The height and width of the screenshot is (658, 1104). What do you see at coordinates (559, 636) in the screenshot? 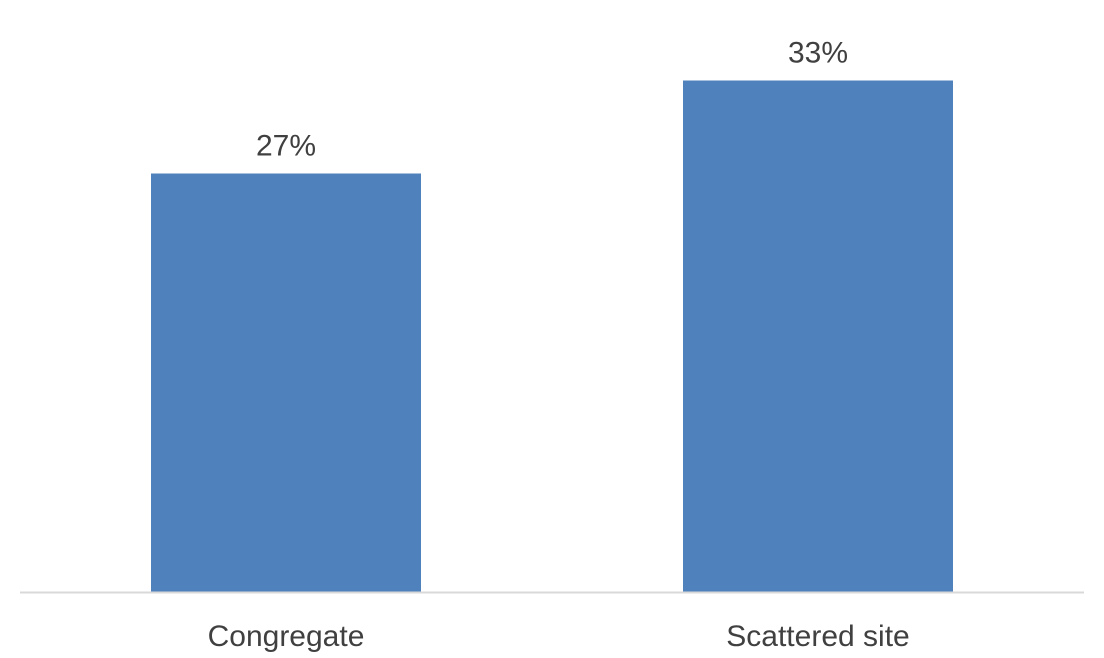
I see `category-labels-group: Congregate Scattered site` at bounding box center [559, 636].